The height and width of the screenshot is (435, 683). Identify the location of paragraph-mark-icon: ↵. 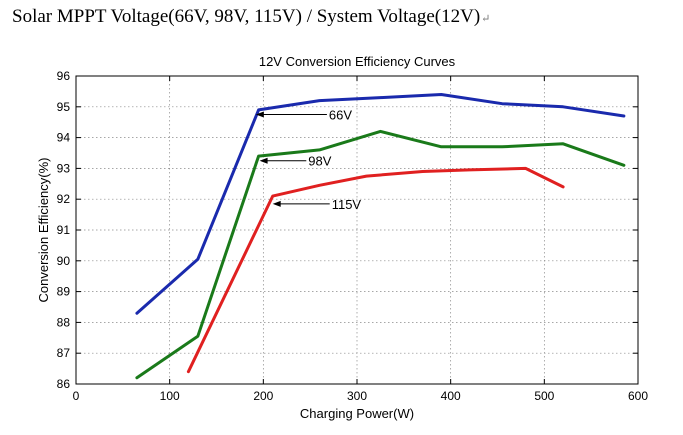
(486, 19).